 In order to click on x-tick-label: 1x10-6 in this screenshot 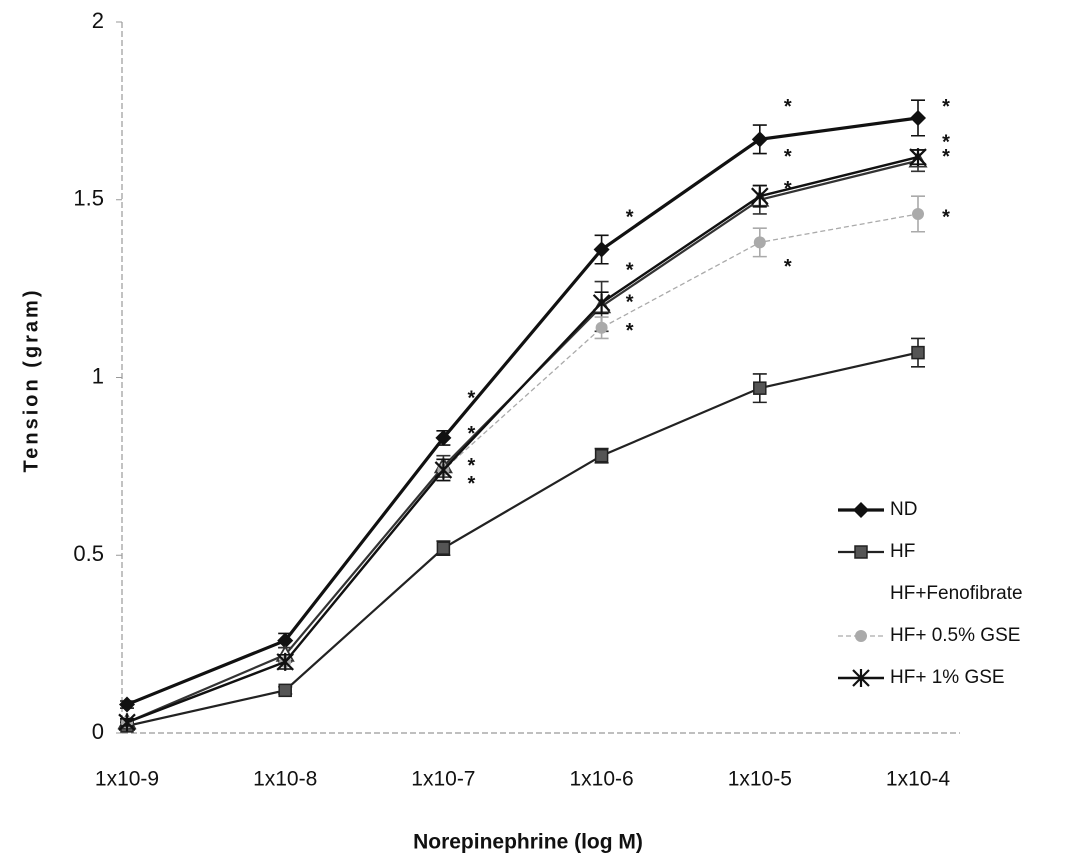, I will do `click(601, 779)`.